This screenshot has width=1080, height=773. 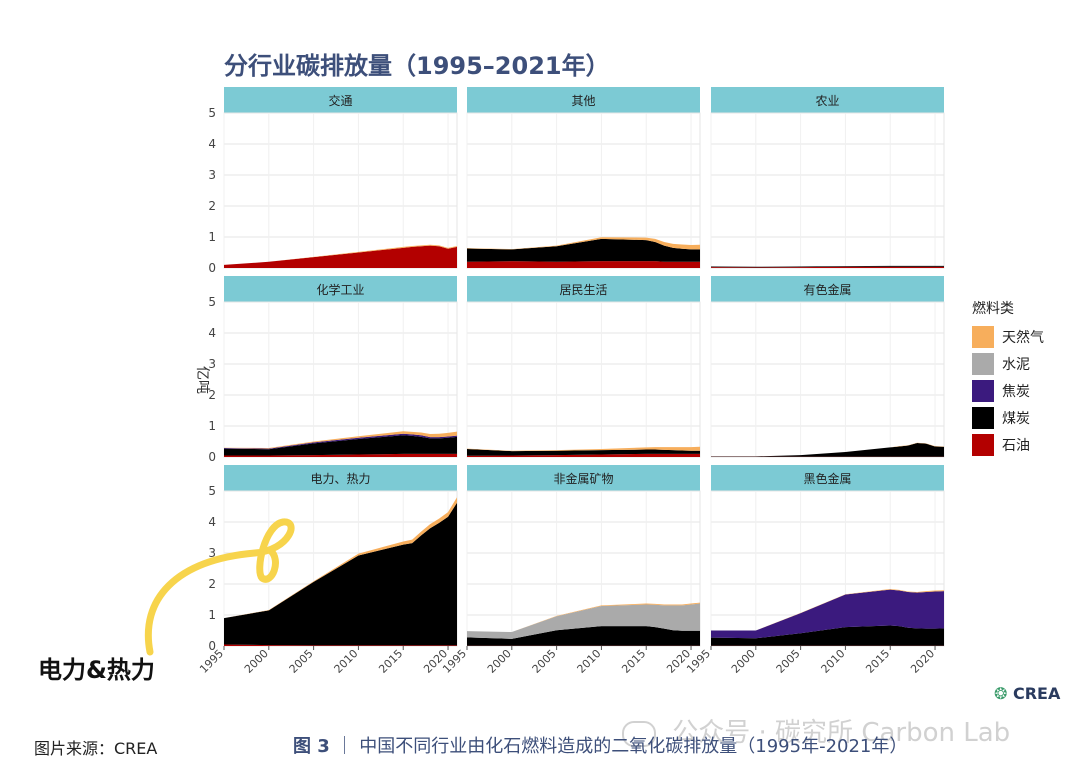 I want to click on facet-panel: 黑色金属 1995 2000 2005 2010 2015 2020, so click(x=814, y=570).